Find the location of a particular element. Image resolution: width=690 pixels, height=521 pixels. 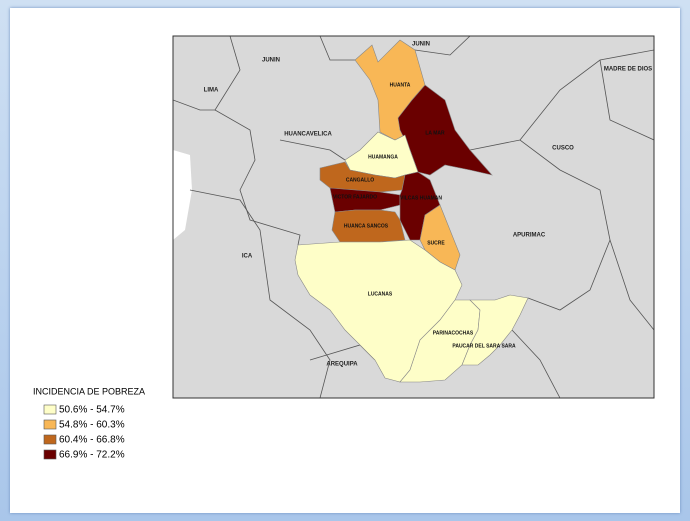

province-label: HUANCA SANCOS is located at coordinates (366, 226).